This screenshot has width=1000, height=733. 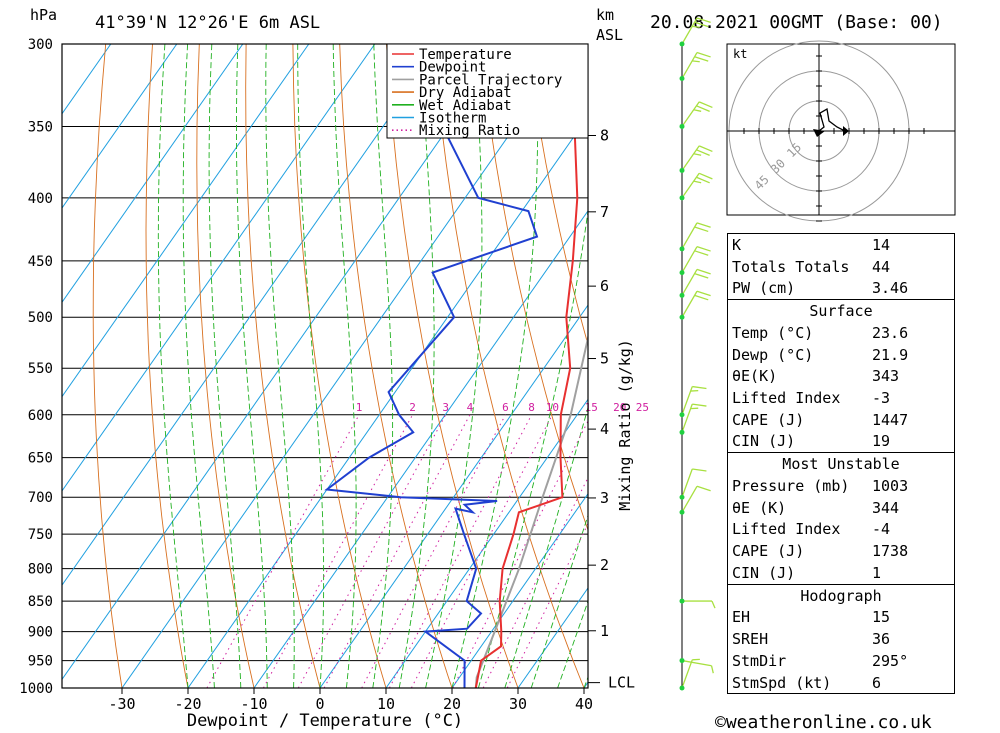 What do you see at coordinates (841, 245) in the screenshot?
I see `stats-row: K 14` at bounding box center [841, 245].